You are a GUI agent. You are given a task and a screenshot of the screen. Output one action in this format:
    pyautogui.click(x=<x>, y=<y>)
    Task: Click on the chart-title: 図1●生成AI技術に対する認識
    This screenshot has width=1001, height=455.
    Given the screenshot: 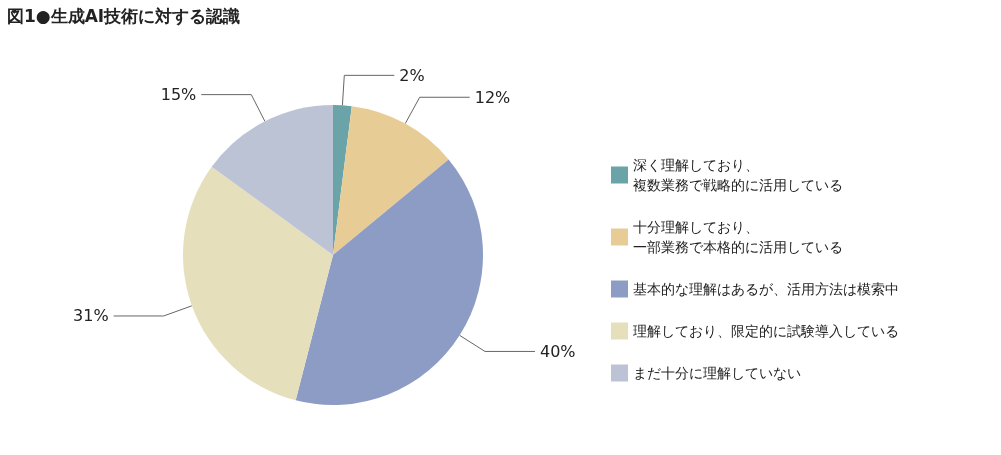 What is the action you would take?
    pyautogui.click(x=124, y=15)
    